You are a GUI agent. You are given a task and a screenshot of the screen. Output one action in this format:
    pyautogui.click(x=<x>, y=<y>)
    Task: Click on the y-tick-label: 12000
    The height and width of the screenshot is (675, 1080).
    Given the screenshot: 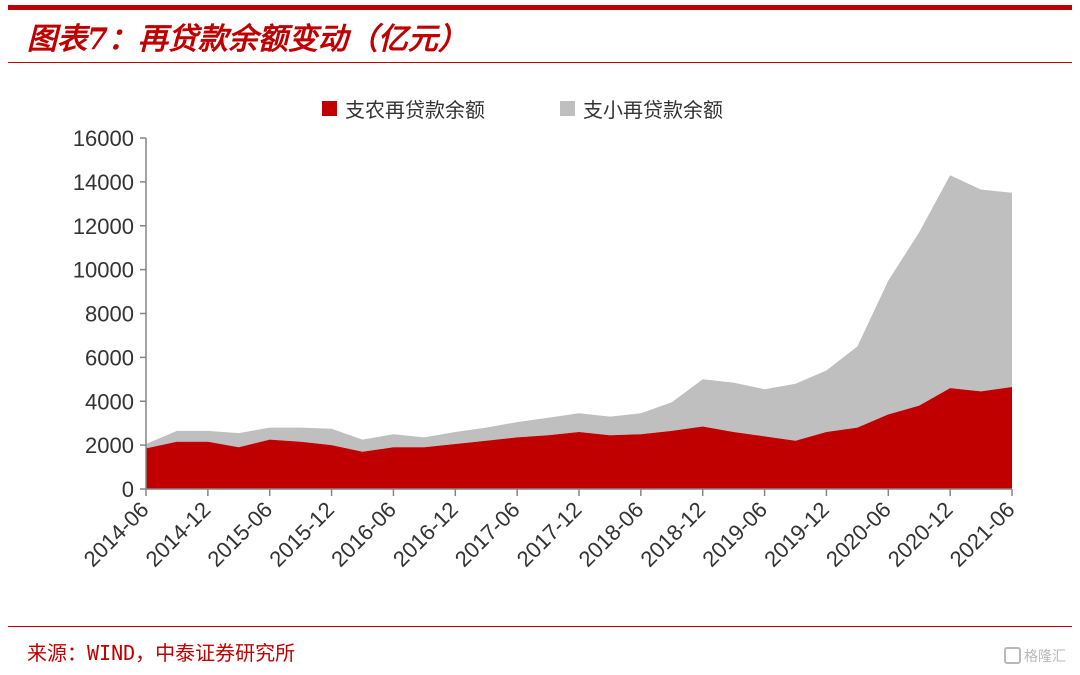 What is the action you would take?
    pyautogui.click(x=103, y=226)
    